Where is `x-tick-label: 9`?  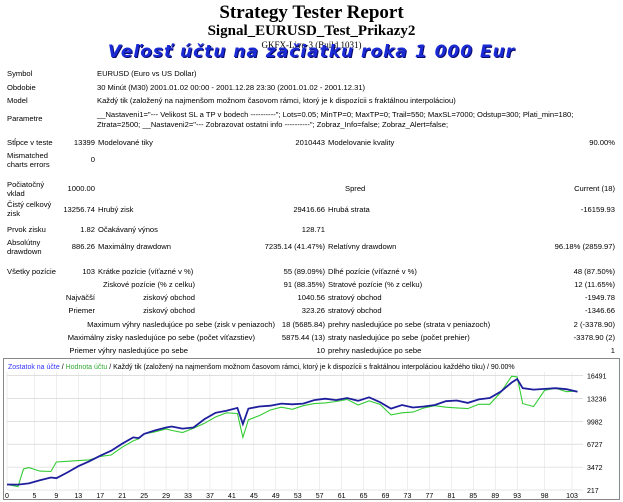 x-tick-label: 9 is located at coordinates (56, 496).